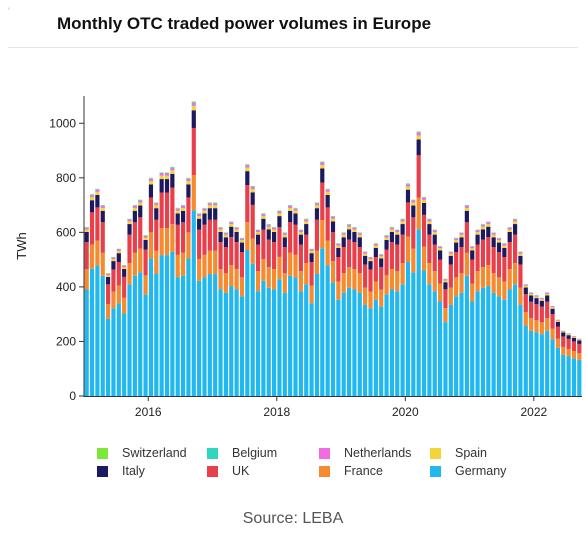  Describe the element at coordinates (242, 453) in the screenshot. I see `legend-item-belgium: Belgium` at that location.